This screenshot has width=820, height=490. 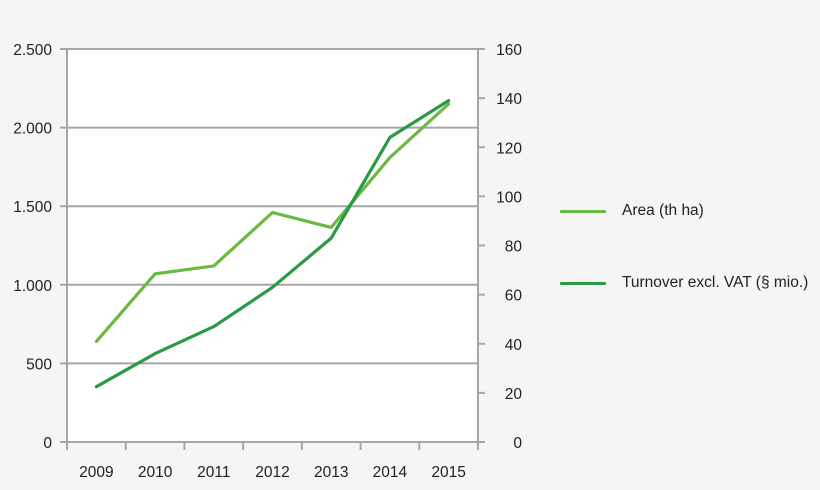 I want to click on x-axis: 2009 2010 2011 2012 2013 2014 2015, so click(x=272, y=461).